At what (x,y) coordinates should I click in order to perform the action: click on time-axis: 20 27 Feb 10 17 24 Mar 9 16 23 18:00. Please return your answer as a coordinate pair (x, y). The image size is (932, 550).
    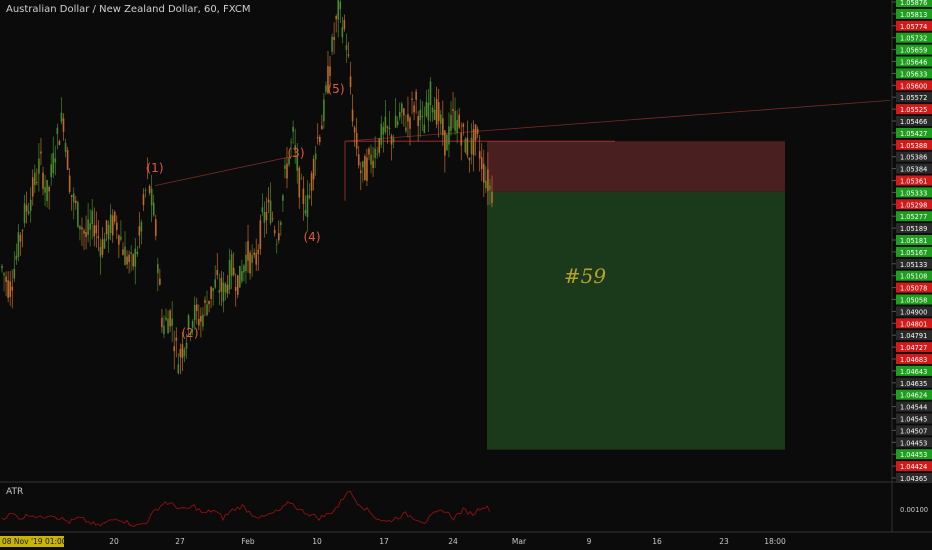
    Looking at the image, I should click on (447, 541).